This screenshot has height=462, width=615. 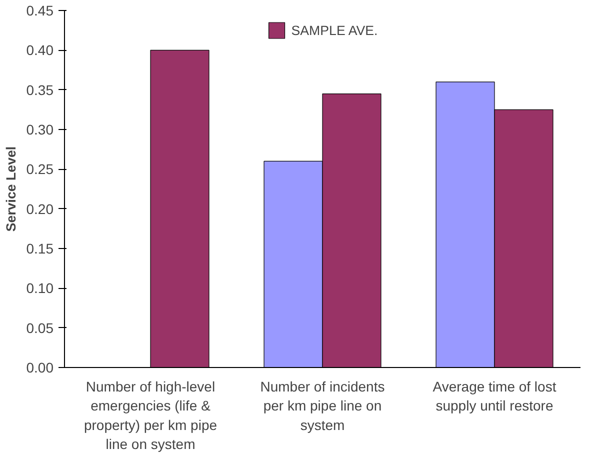 What do you see at coordinates (40, 130) in the screenshot?
I see `y-tick-label: 0.30` at bounding box center [40, 130].